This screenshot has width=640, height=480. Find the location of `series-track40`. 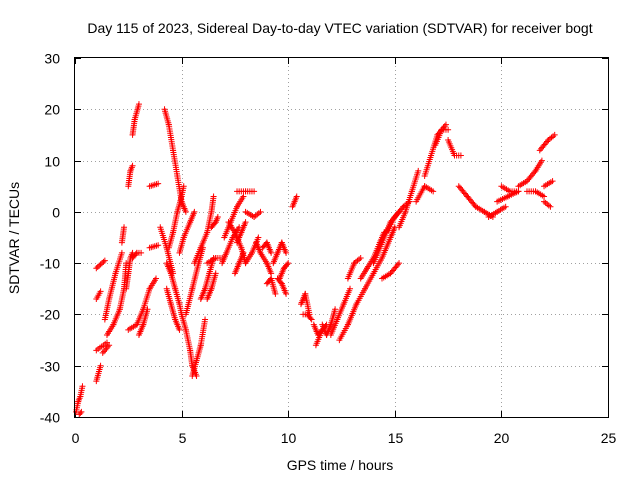

series-track40 is located at coordinates (253, 214).